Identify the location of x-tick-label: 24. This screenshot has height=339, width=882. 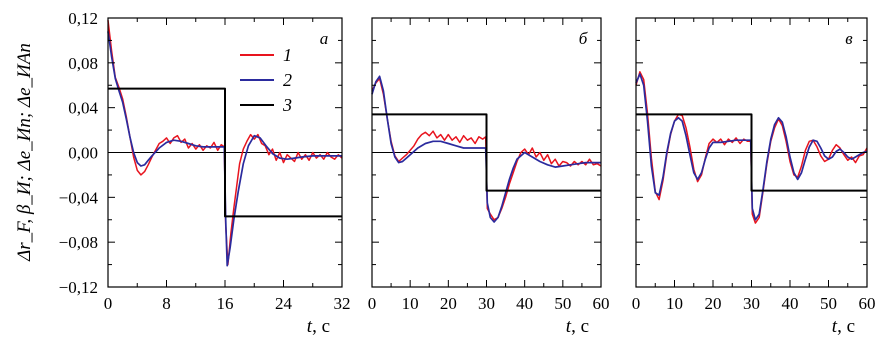
(284, 303).